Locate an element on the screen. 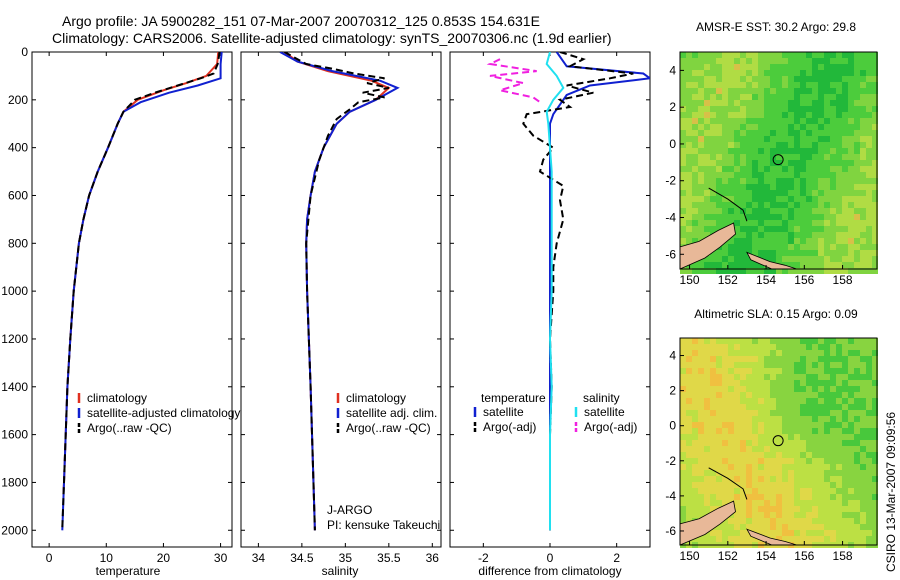  temperature-xtick-label: 20 is located at coordinates (164, 558).